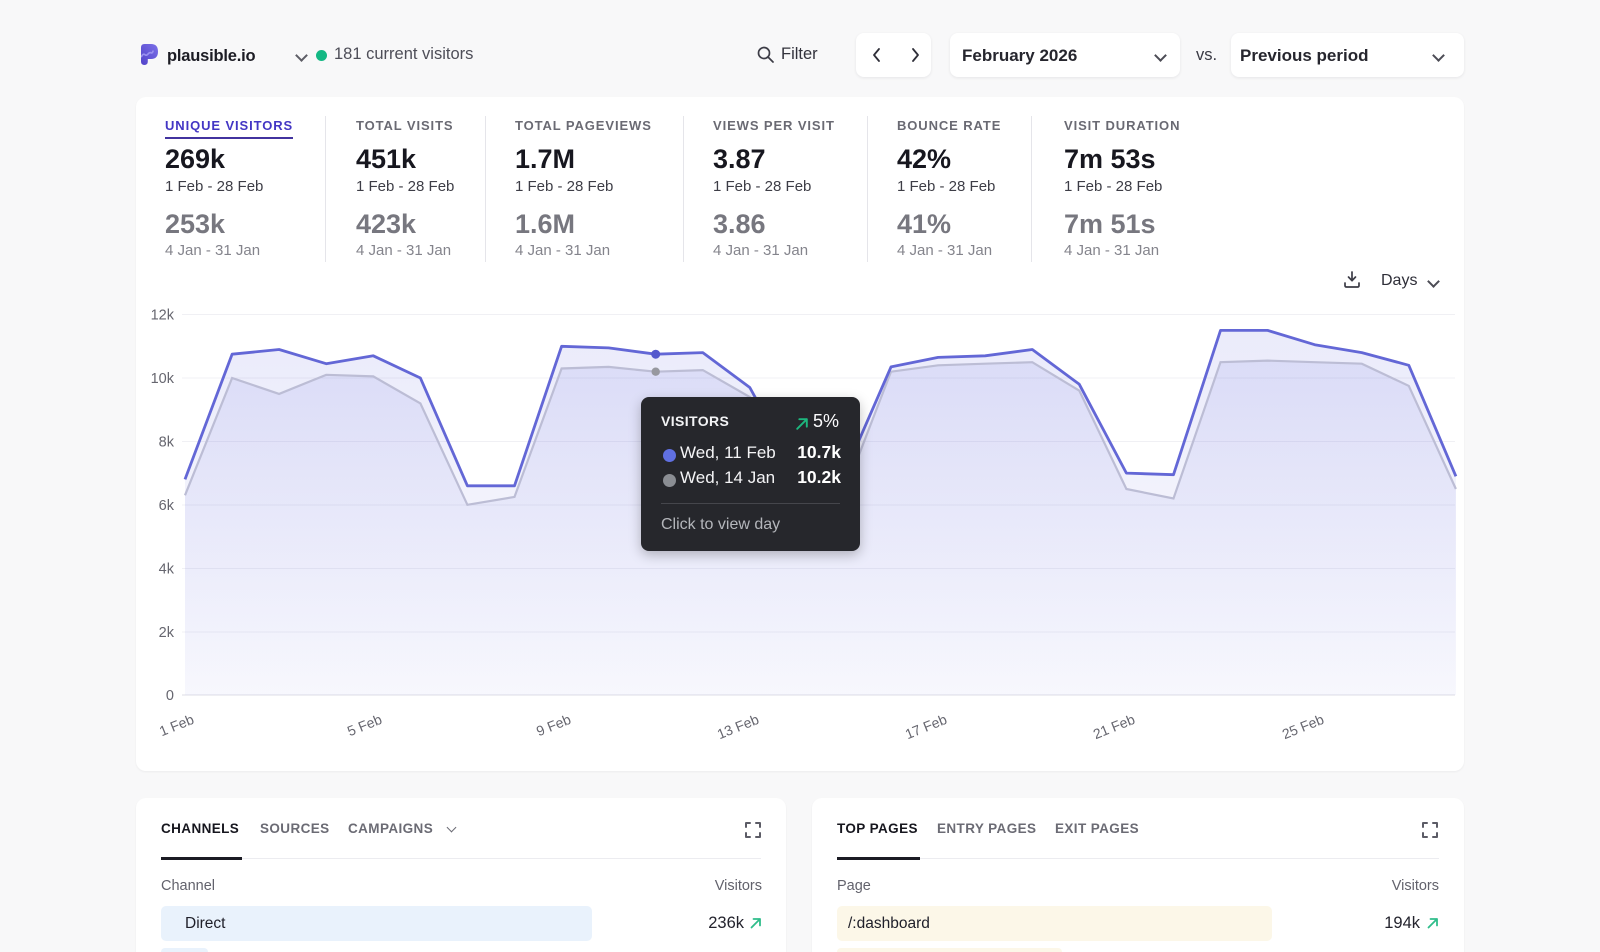 Image resolution: width=1600 pixels, height=952 pixels. Describe the element at coordinates (167, 570) in the screenshot. I see `svg-text: 4k` at that location.